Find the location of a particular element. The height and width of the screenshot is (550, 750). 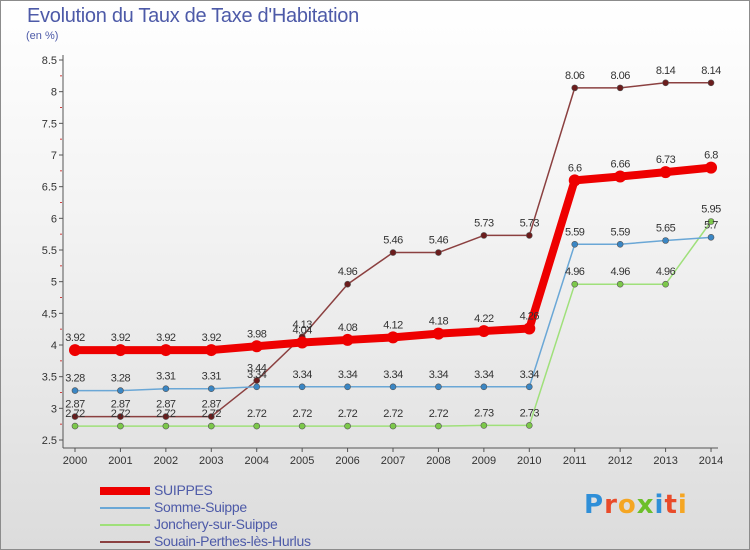

y-tick-label: 6 is located at coordinates (54, 219).